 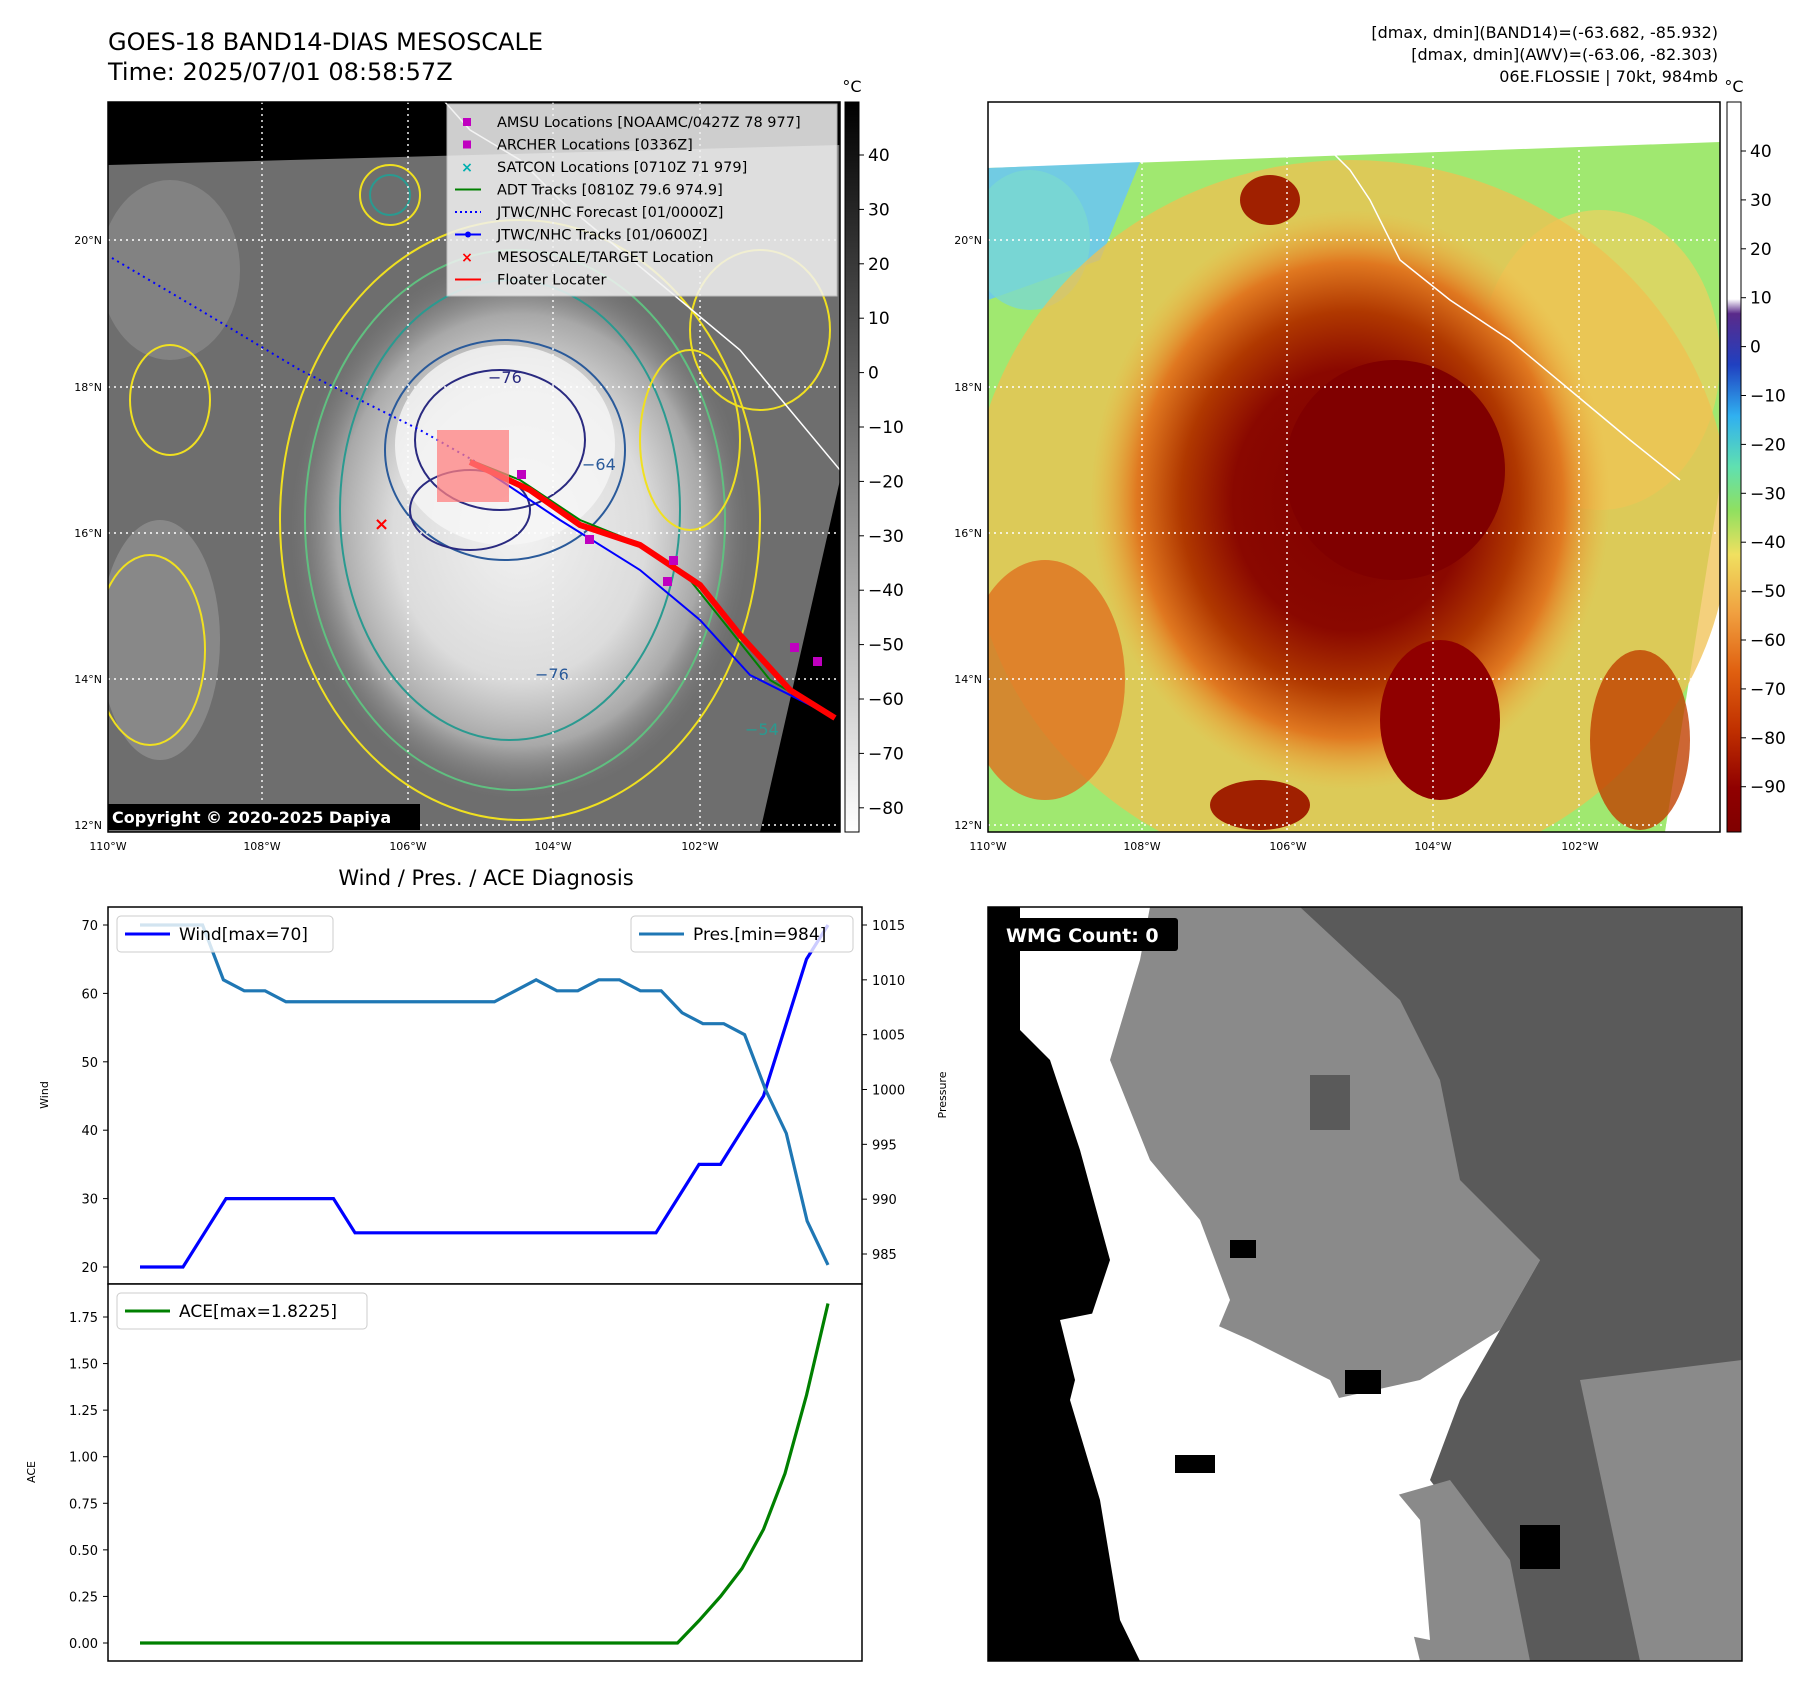 I want to click on ir-contour-label: −54, so click(x=762, y=729).